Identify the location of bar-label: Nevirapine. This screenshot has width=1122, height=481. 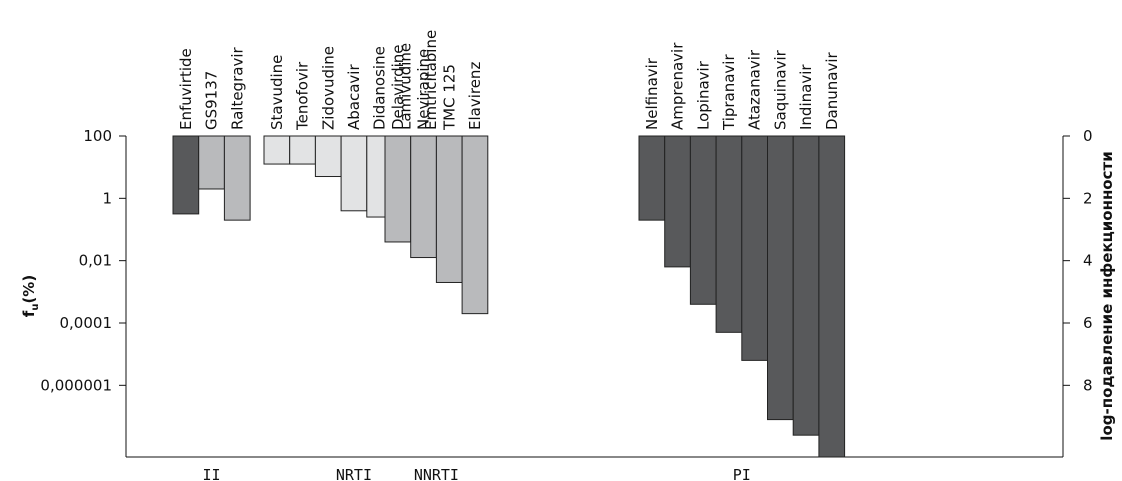
(424, 89).